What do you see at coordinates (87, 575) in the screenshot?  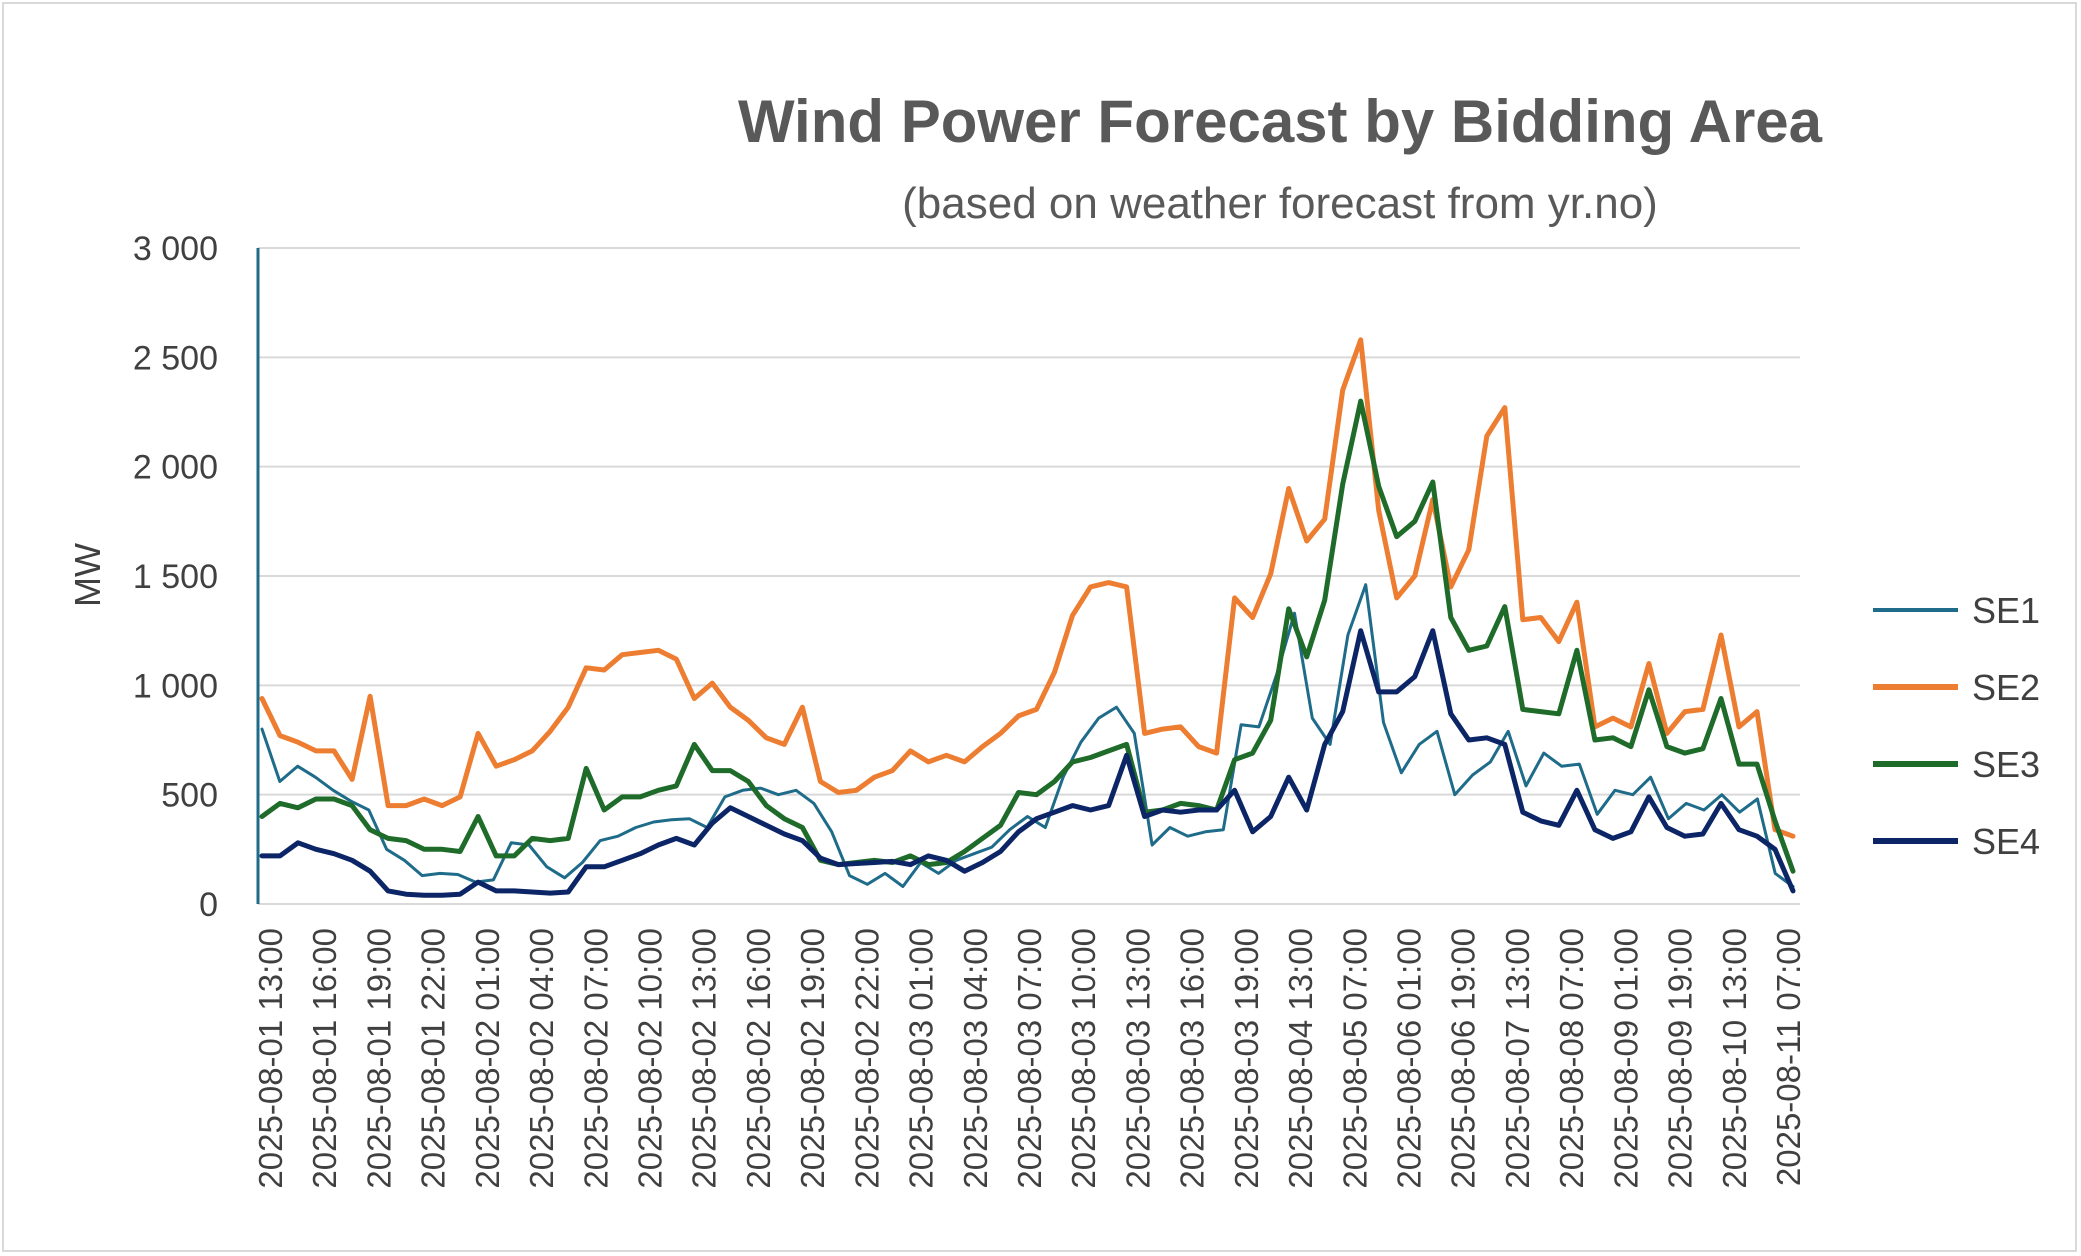 I see `y-axis-label: MW` at bounding box center [87, 575].